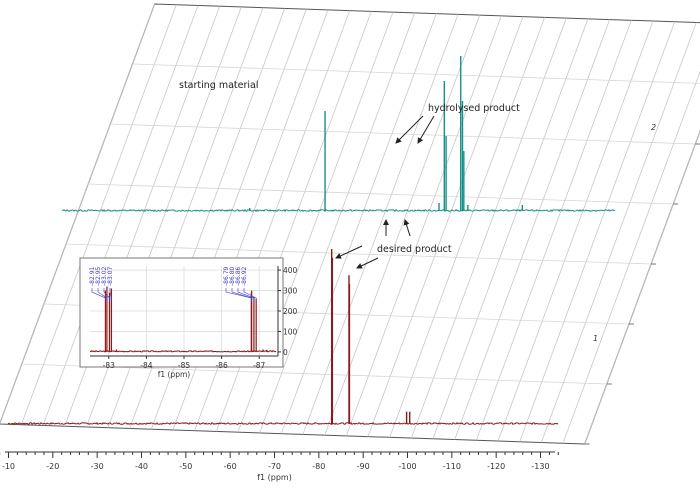 The image size is (700, 493). What do you see at coordinates (184, 365) in the screenshot?
I see `inset-x-tick-label: -85` at bounding box center [184, 365].